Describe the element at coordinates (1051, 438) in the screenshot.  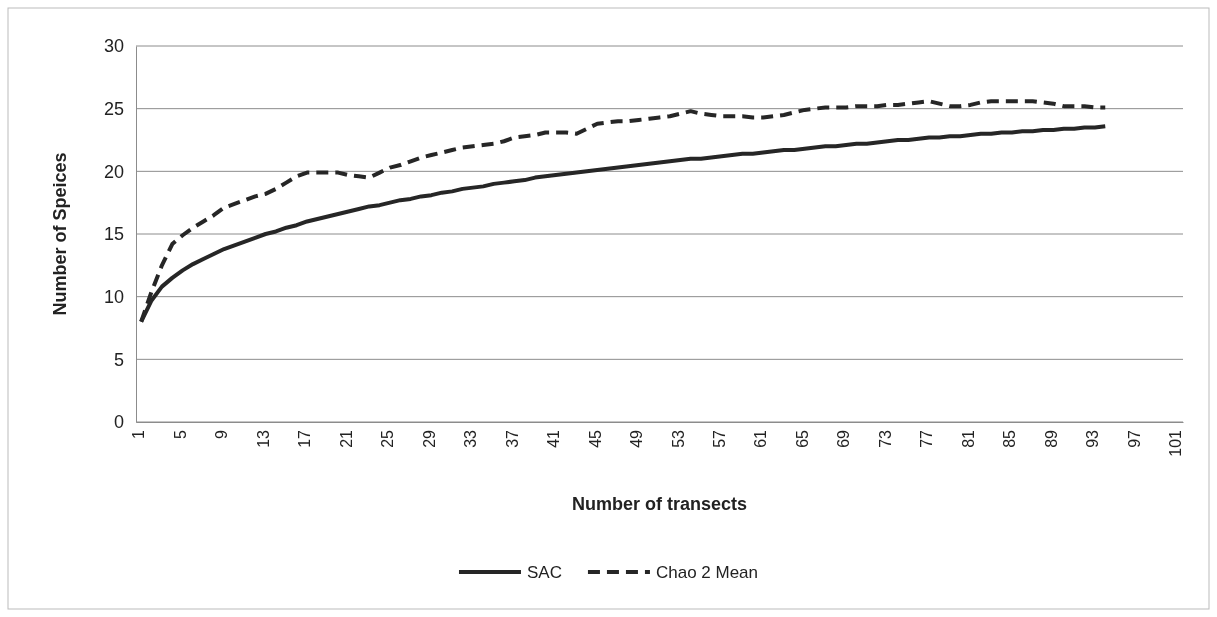
I see `x-tick-label: 89` at that location.